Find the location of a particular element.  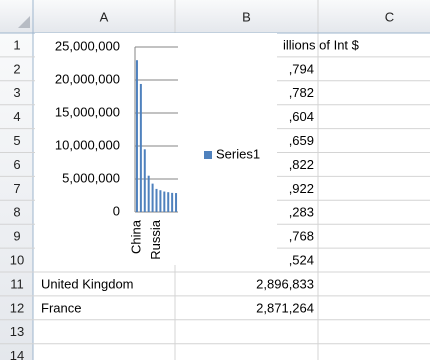

cell: France is located at coordinates (61, 307).